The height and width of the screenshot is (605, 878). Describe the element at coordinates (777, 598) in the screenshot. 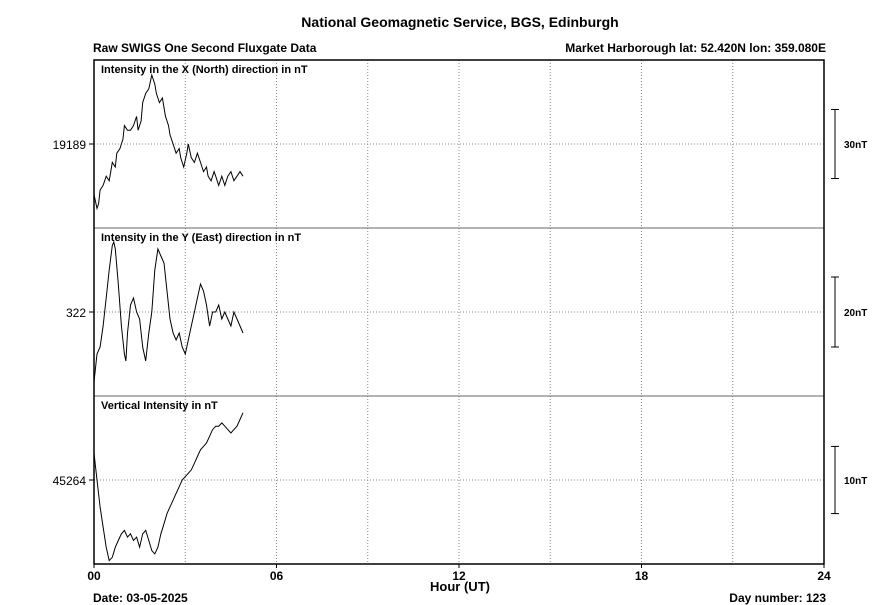

I see `day-number-label: Day number: 123` at that location.